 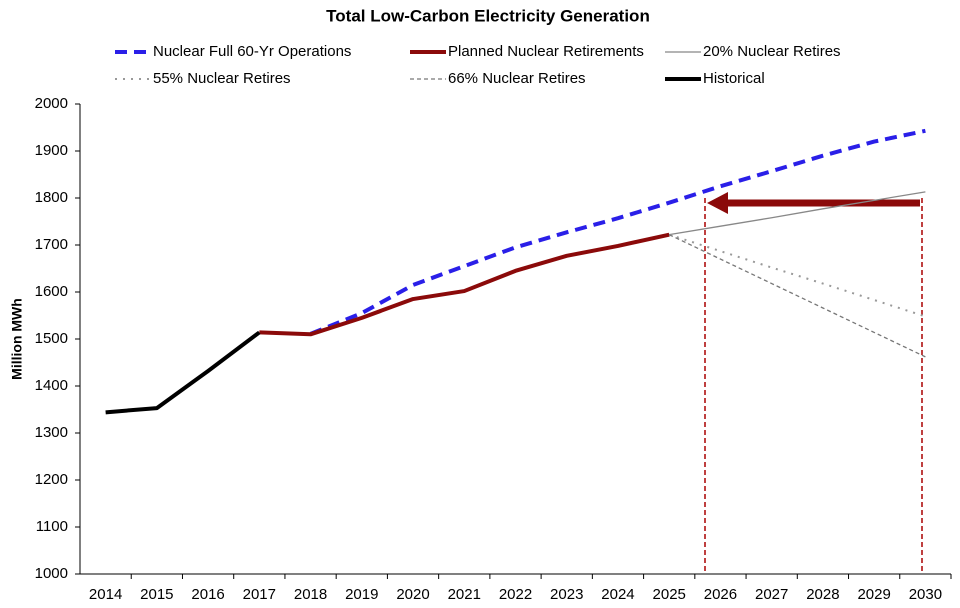 What do you see at coordinates (51, 197) in the screenshot?
I see `y-tick-label: 1800` at bounding box center [51, 197].